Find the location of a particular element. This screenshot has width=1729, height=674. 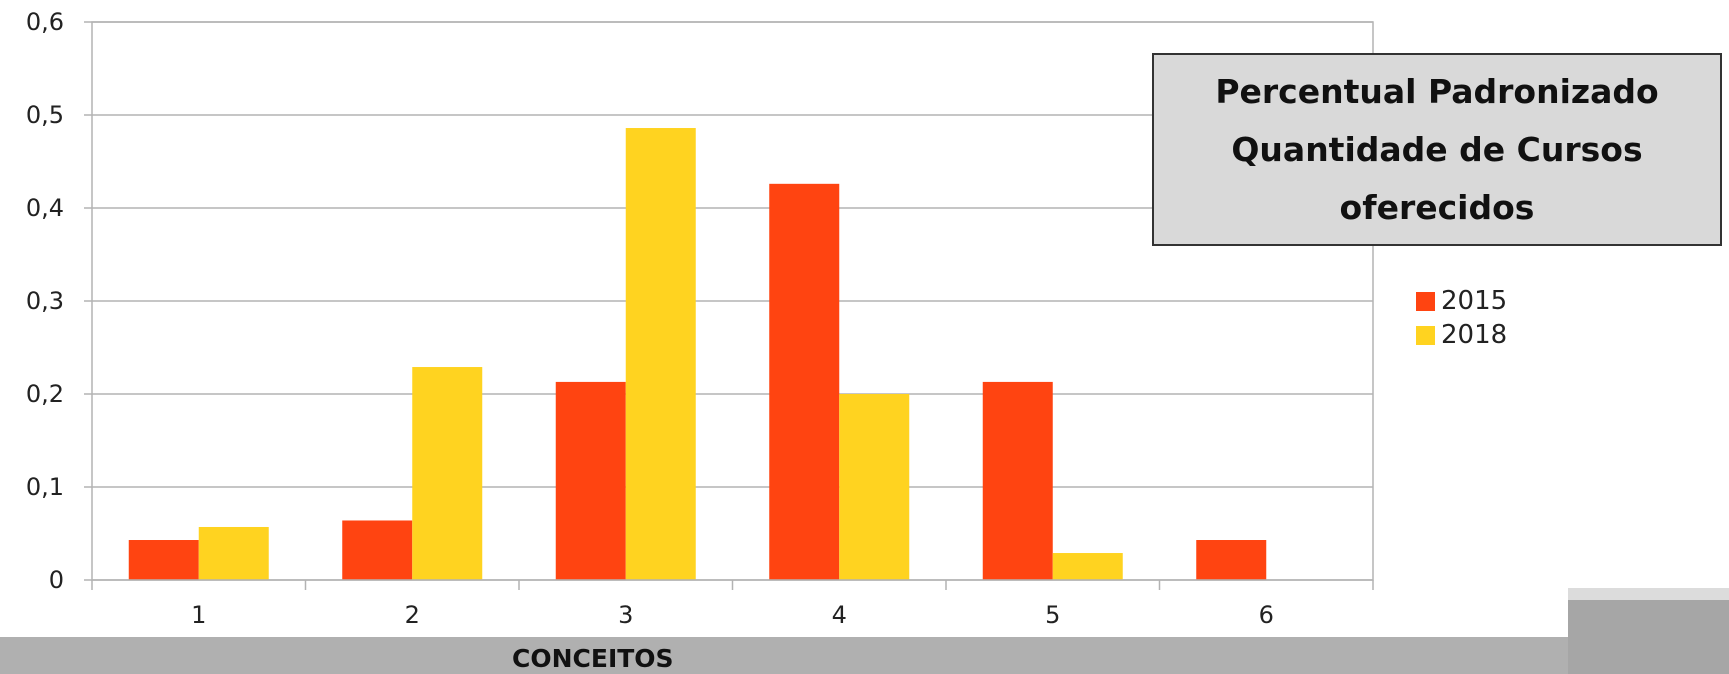

x-tick-label-3: 3 is located at coordinates (625, 615).